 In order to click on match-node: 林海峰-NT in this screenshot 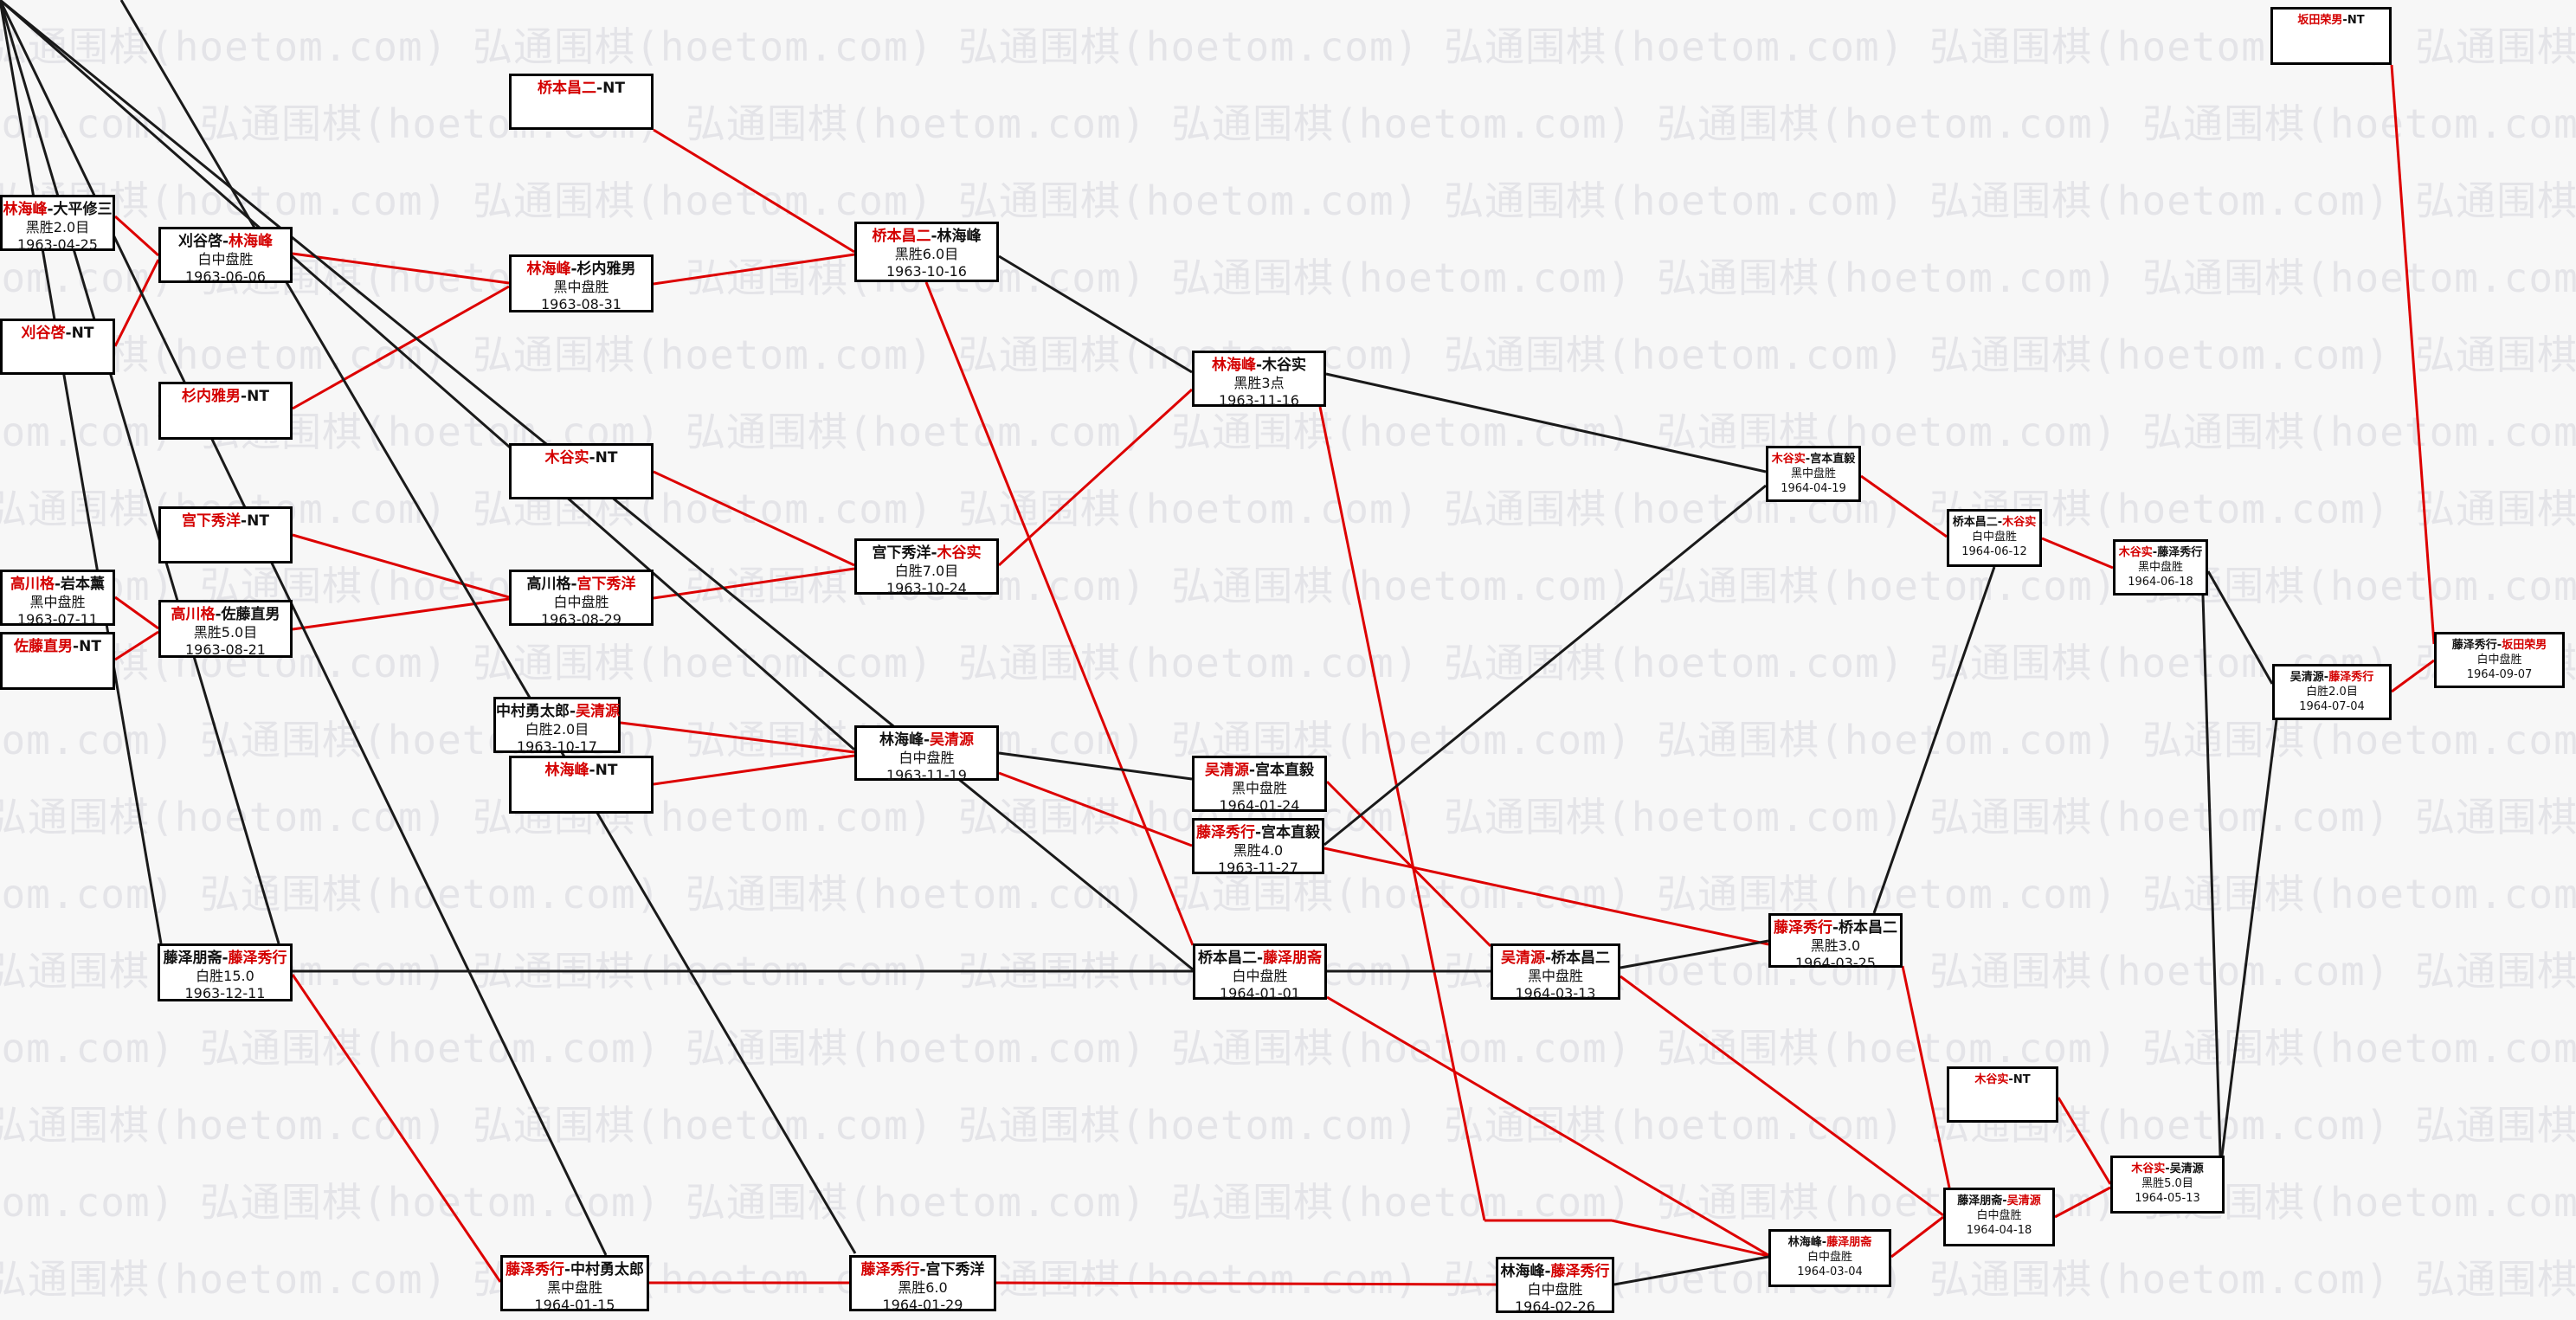, I will do `click(581, 785)`.